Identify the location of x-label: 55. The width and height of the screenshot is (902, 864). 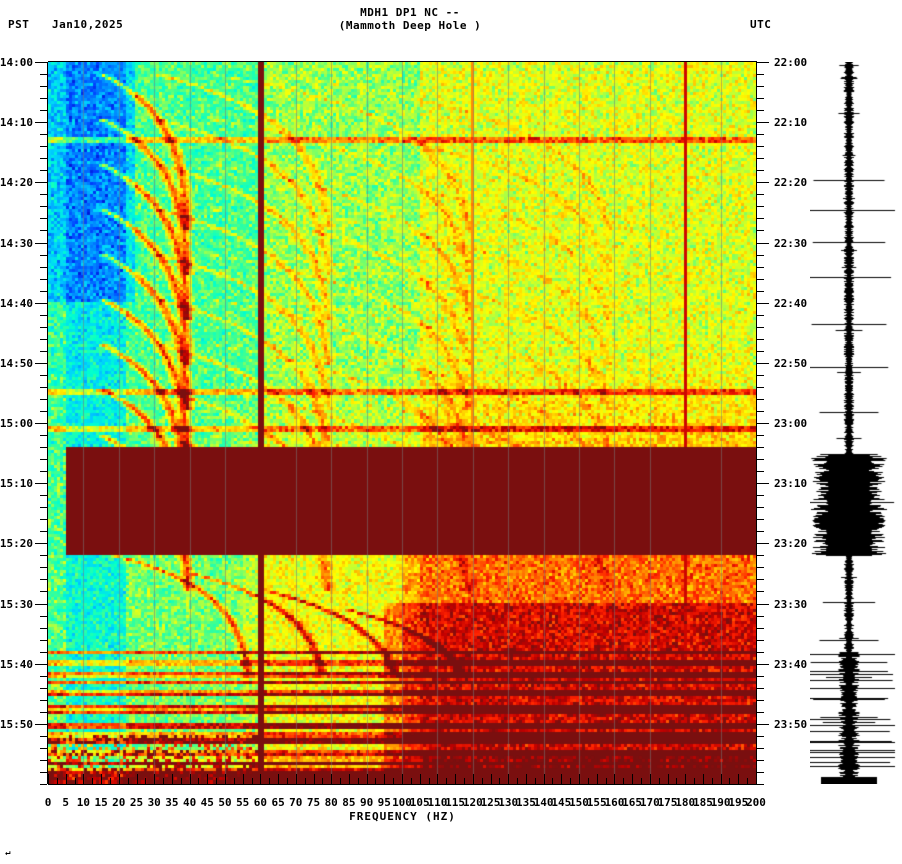
(243, 802).